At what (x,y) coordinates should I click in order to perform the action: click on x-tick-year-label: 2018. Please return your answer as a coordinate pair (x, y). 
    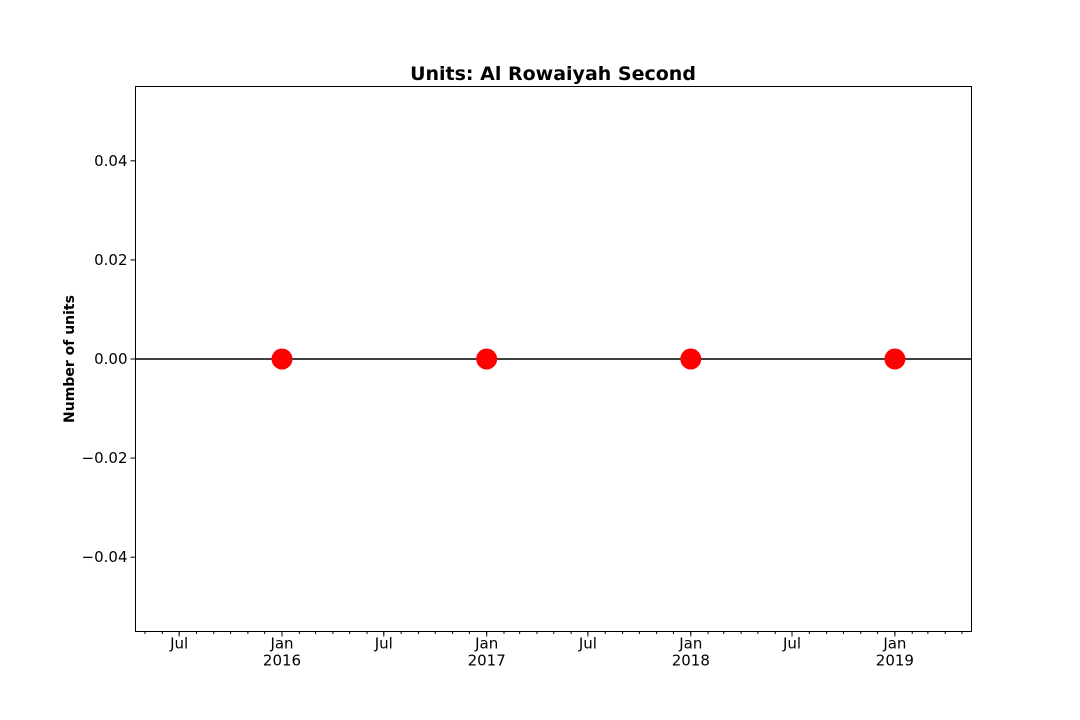
    Looking at the image, I should click on (691, 661).